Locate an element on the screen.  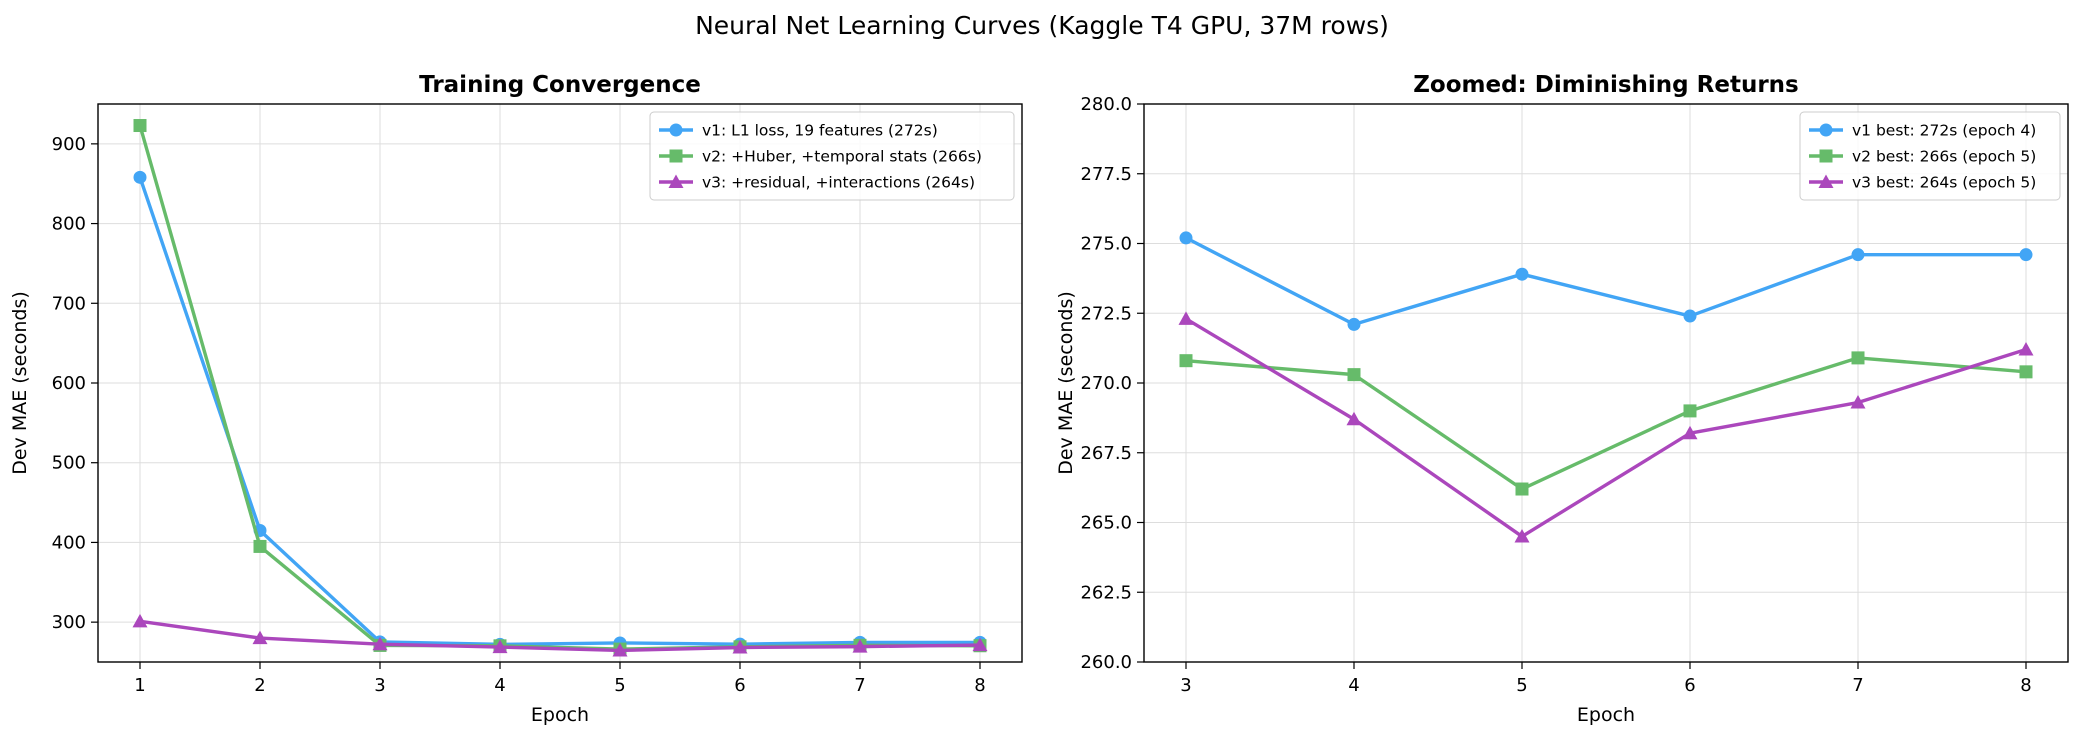
y-tick-label: 270.0 is located at coordinates (1106, 383).